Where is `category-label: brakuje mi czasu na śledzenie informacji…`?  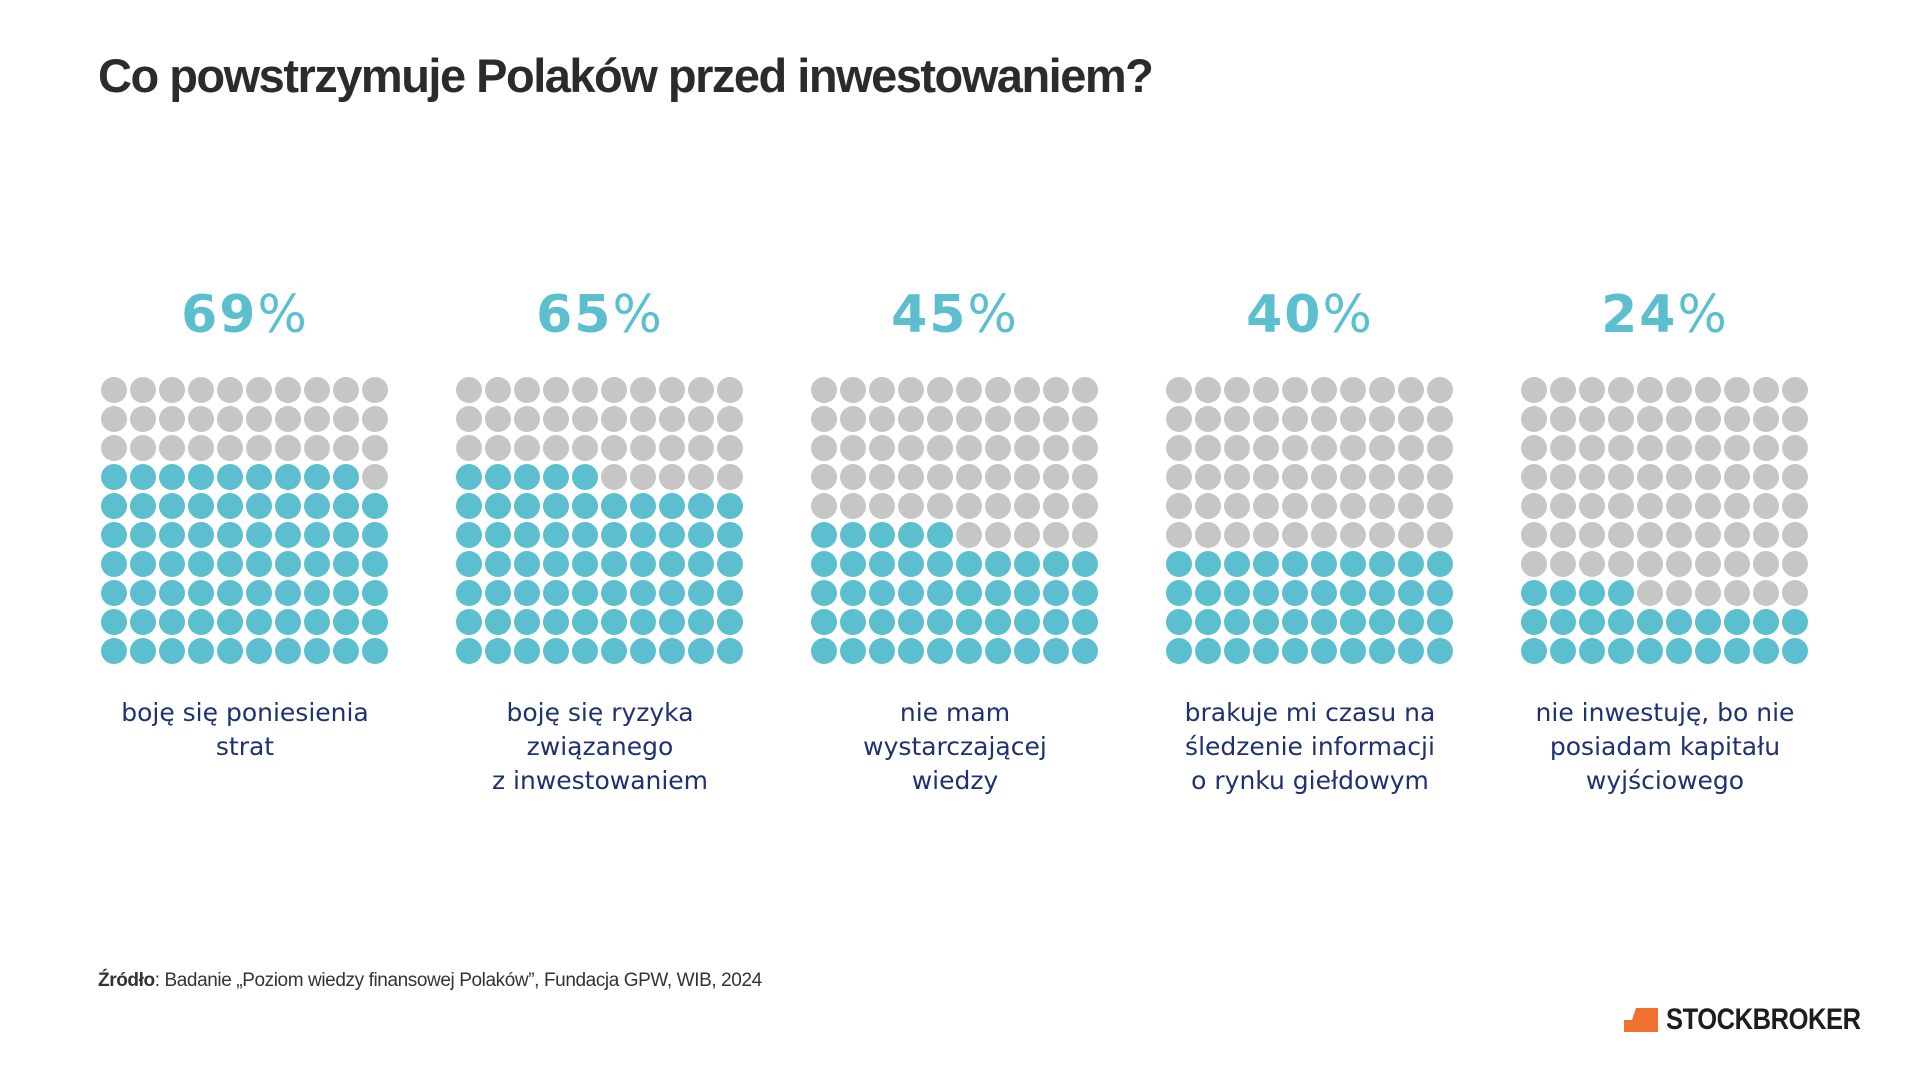
category-label: brakuje mi czasu na śledzenie informacji… is located at coordinates (1310, 746).